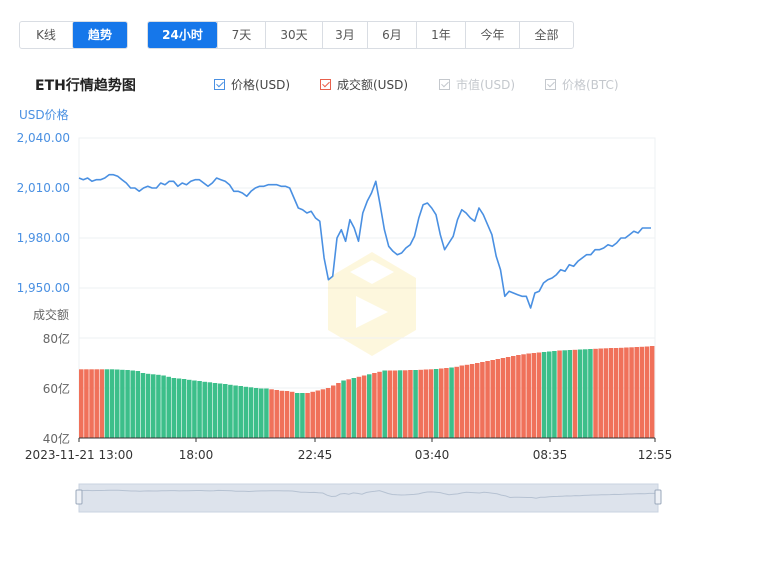 The image size is (780, 563). What do you see at coordinates (432, 455) in the screenshot?
I see `x-tick-label: 03:40` at bounding box center [432, 455].